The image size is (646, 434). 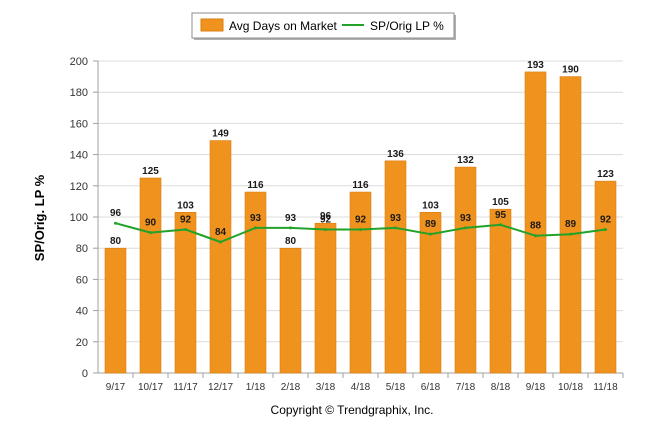 I want to click on x-tick-label: 1/18, so click(x=256, y=387).